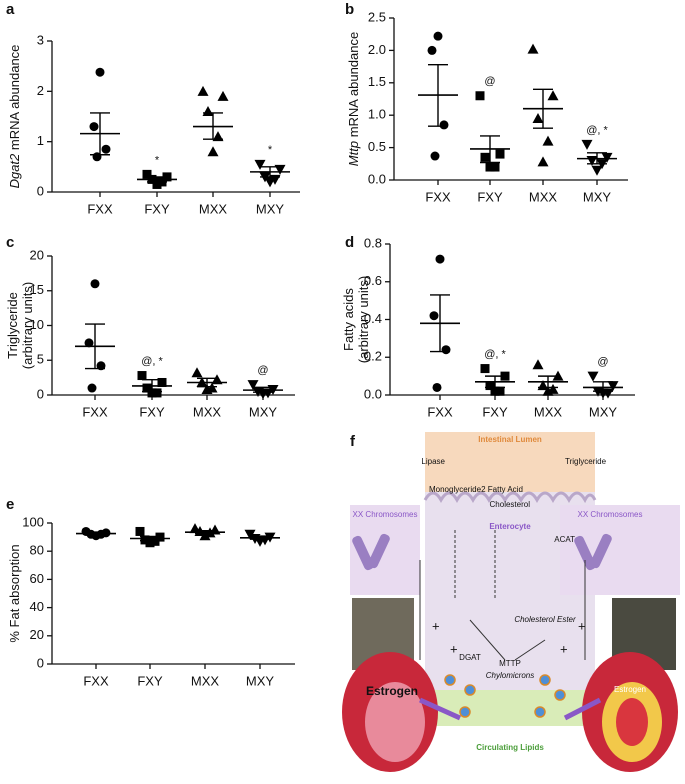 The image size is (685, 784). Describe the element at coordinates (510, 504) in the screenshot. I see `text: Cholesterol` at that location.